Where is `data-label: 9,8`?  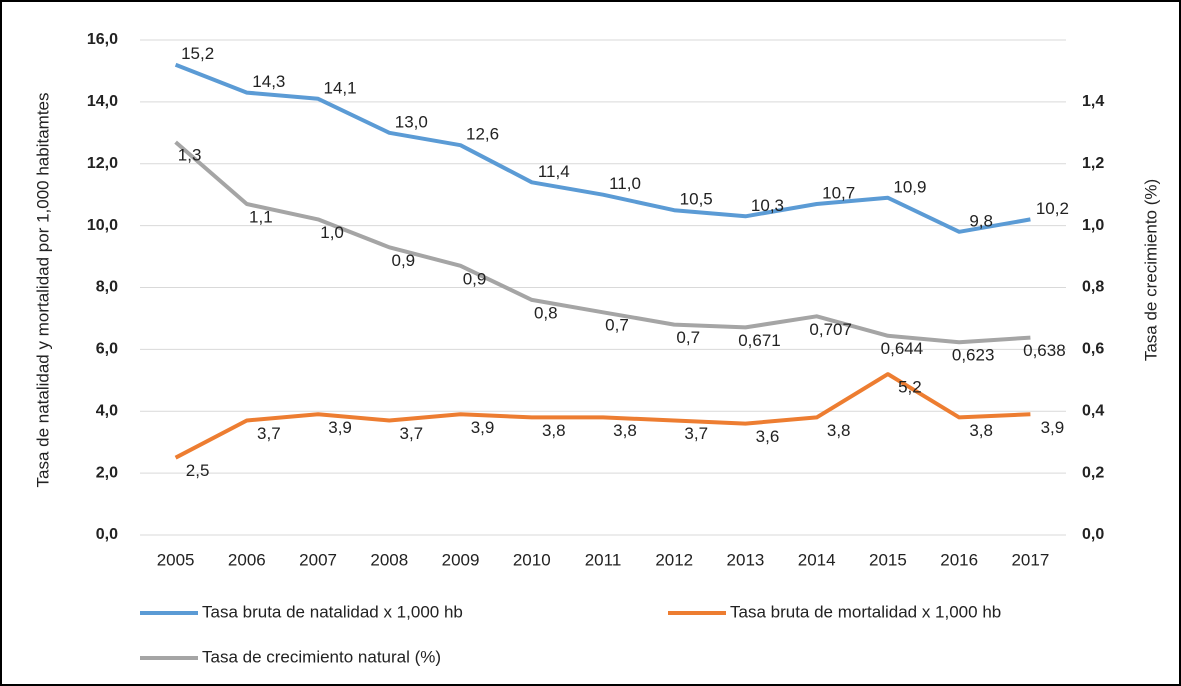 data-label: 9,8 is located at coordinates (981, 220).